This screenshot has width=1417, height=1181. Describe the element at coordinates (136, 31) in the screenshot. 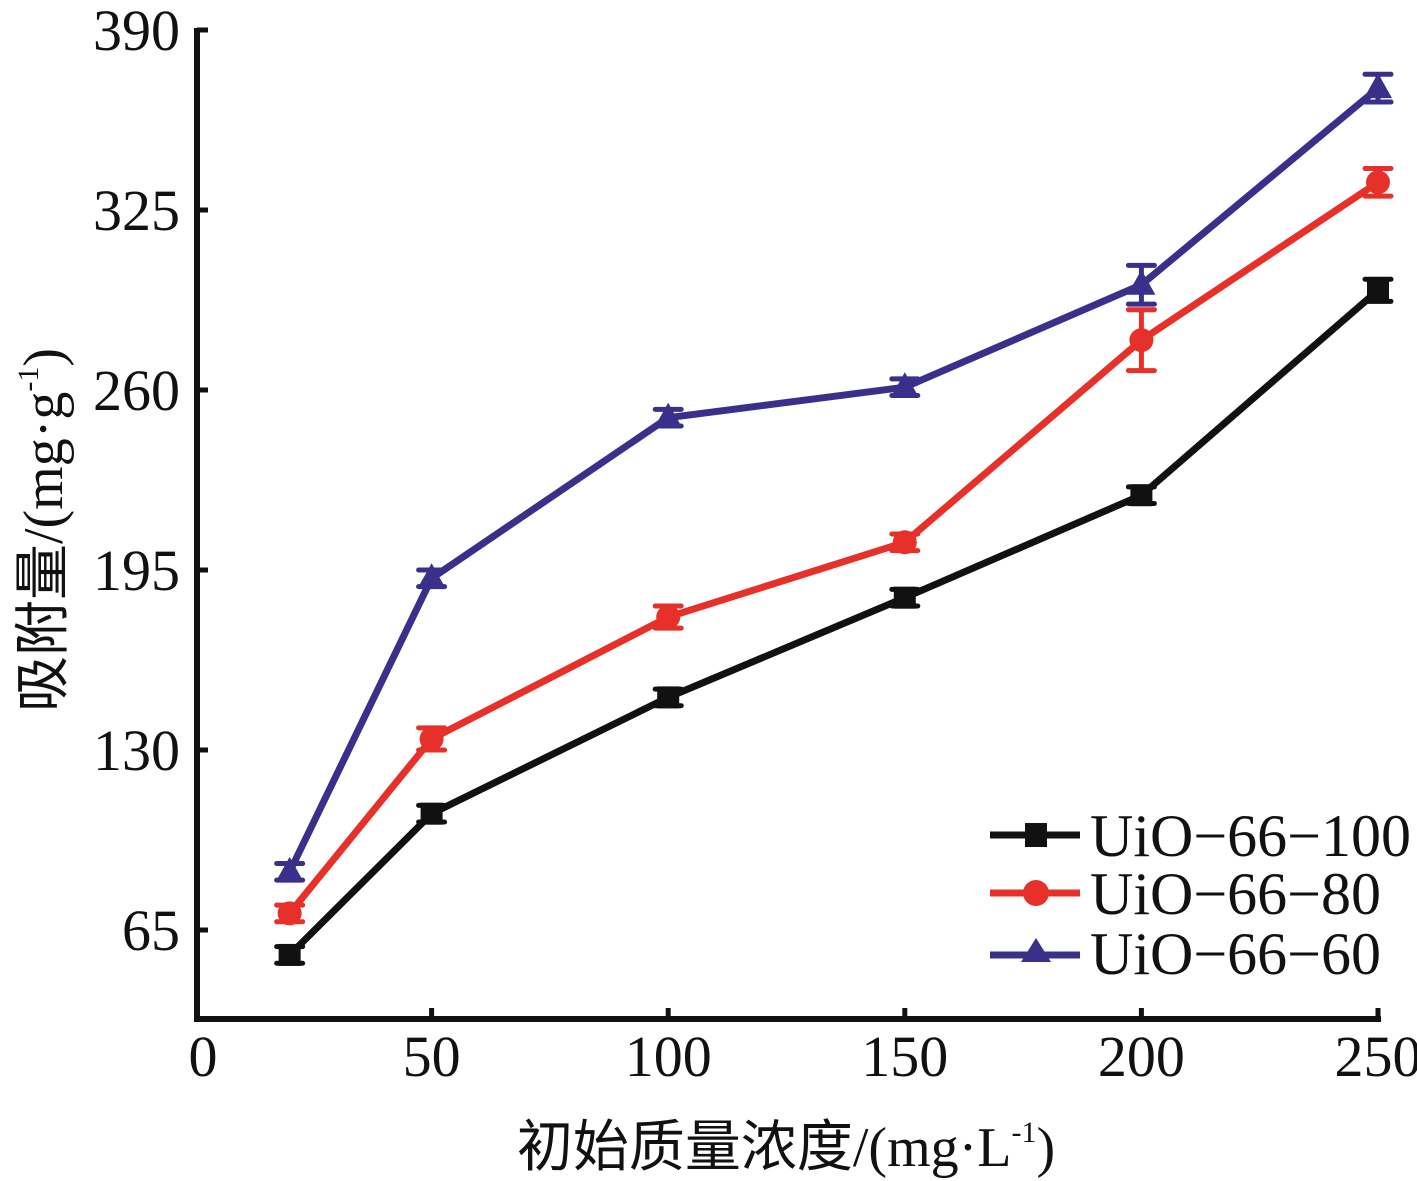

I see `y-tick-label: 390` at that location.